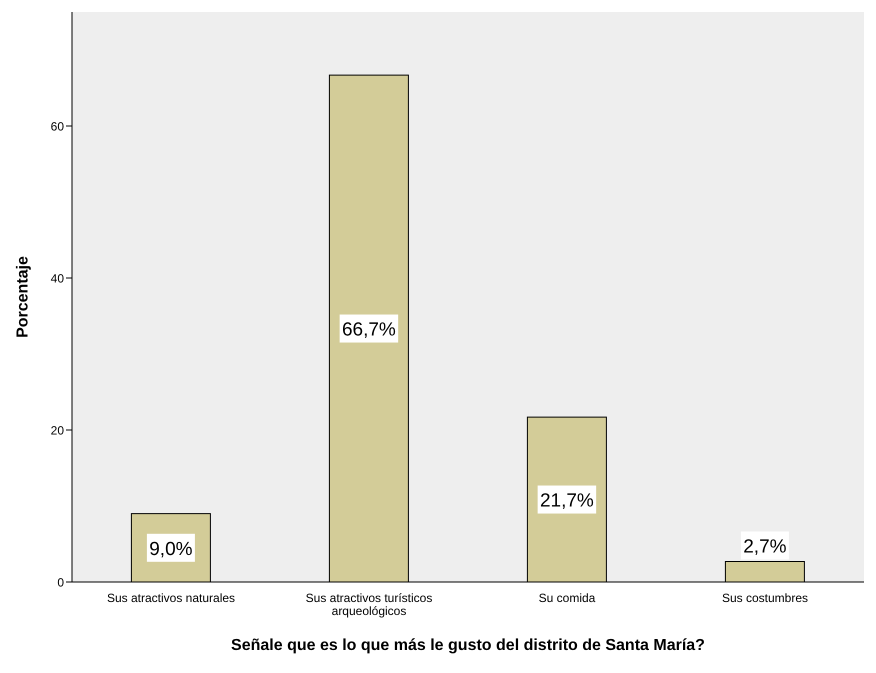 This screenshot has width=876, height=673. Describe the element at coordinates (765, 547) in the screenshot. I see `data-label: 2,7%` at that location.